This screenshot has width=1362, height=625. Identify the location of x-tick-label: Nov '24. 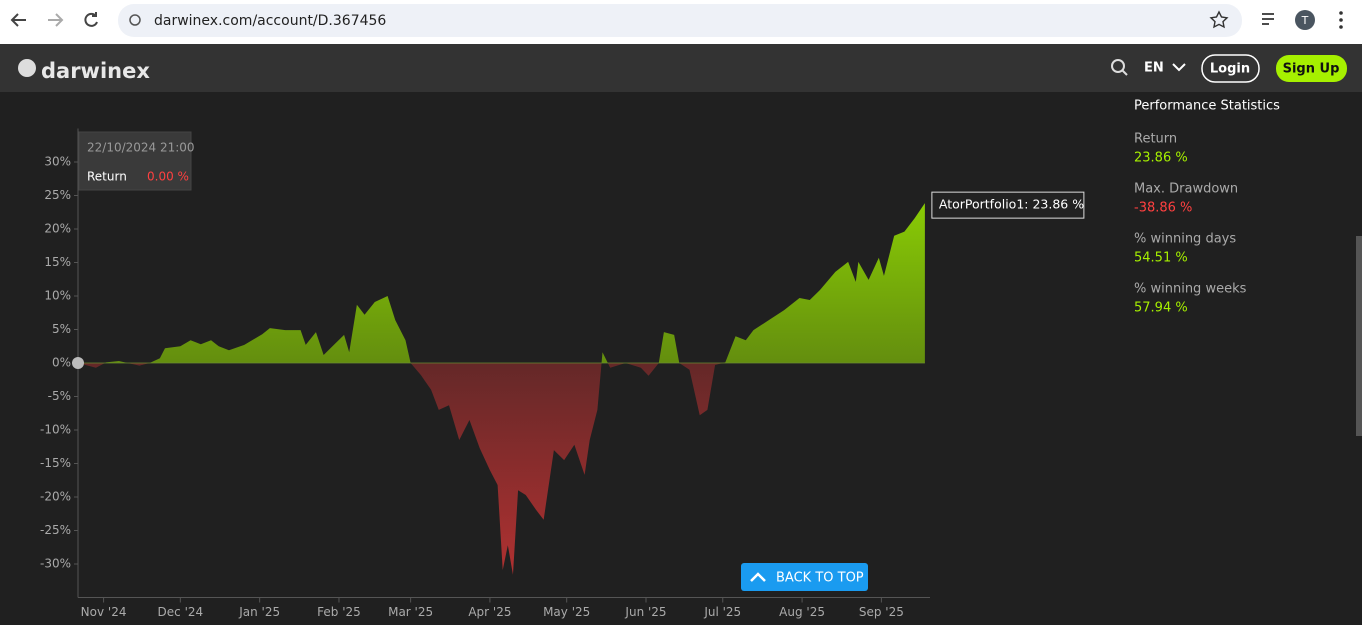
(104, 612).